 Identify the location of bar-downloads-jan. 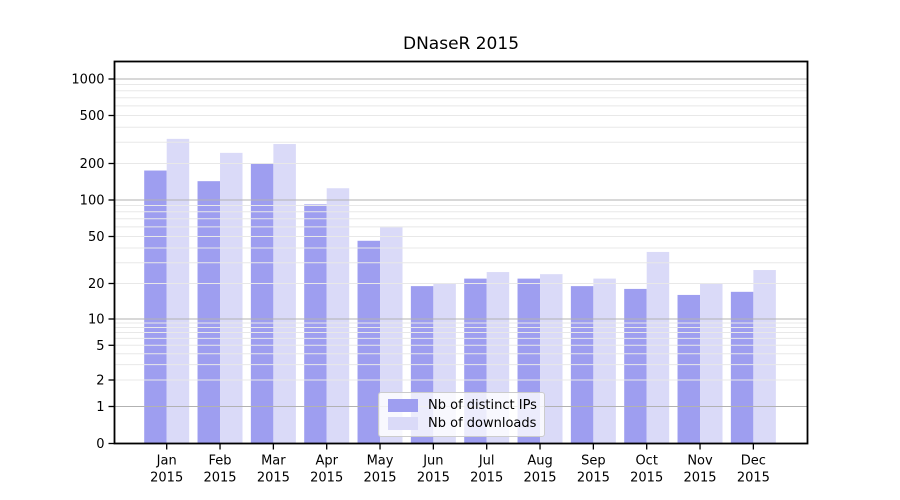
(178, 291).